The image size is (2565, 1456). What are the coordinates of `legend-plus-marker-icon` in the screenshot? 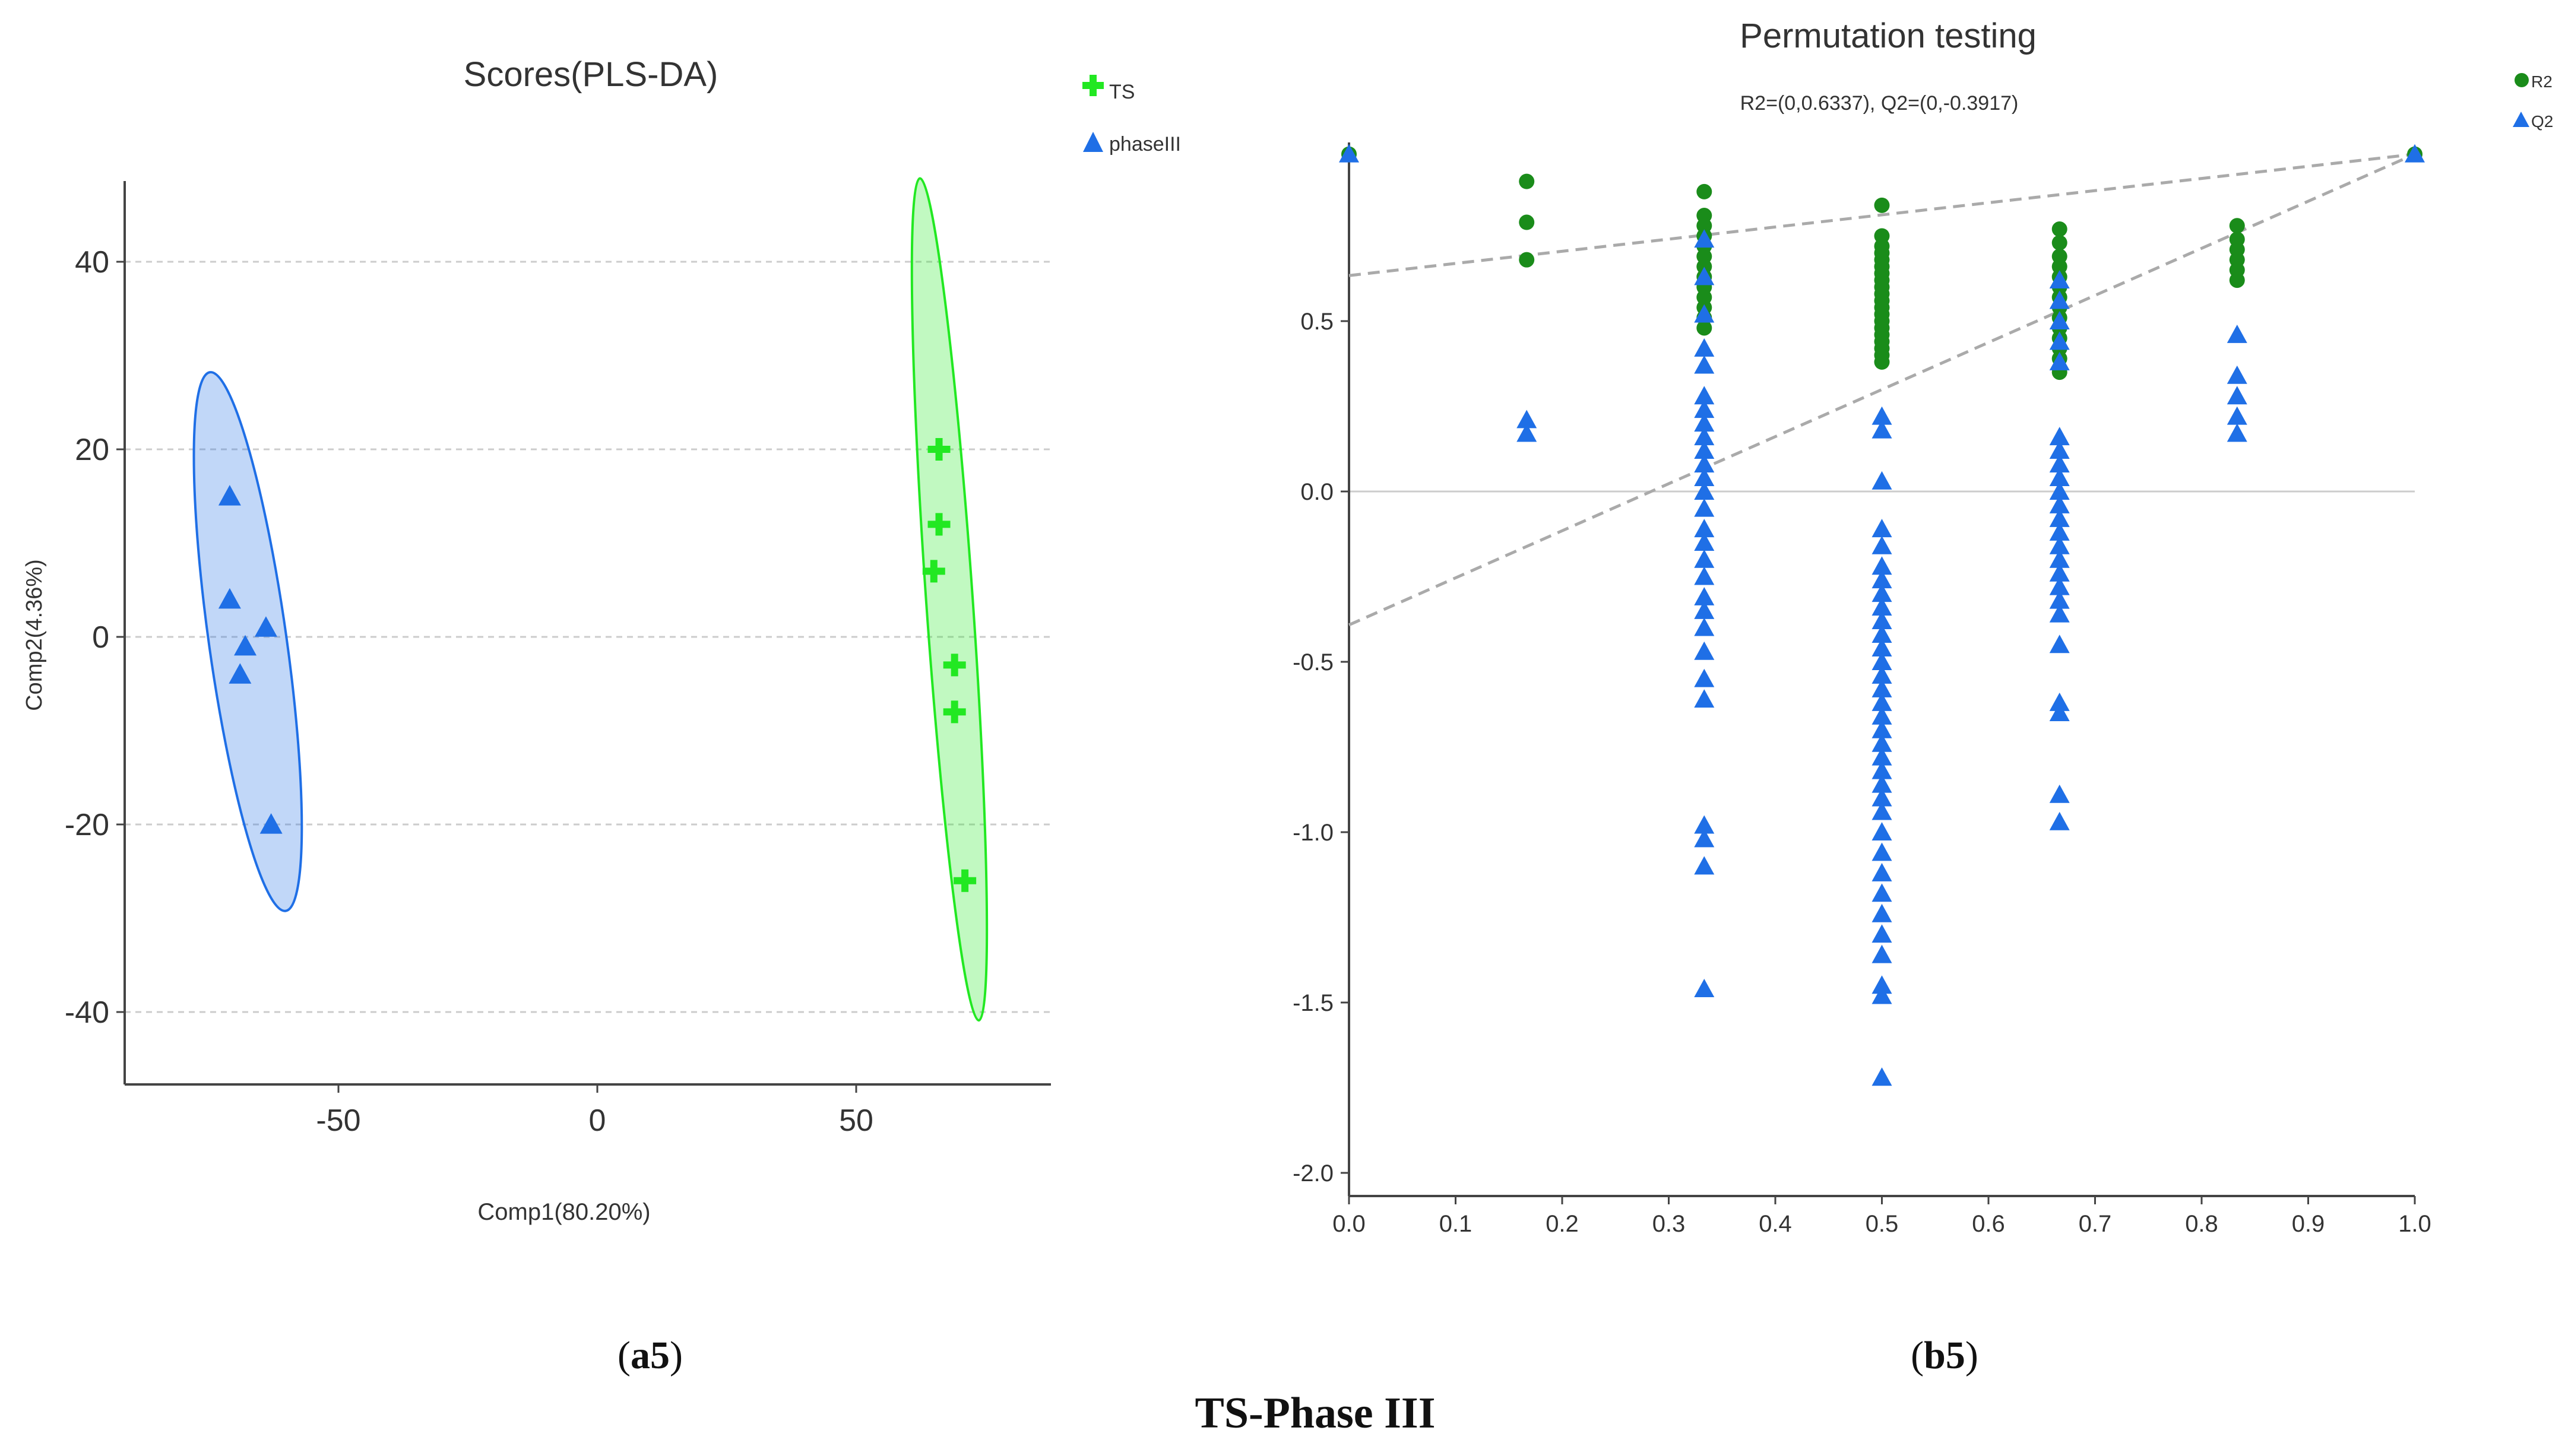 It's located at (1093, 85).